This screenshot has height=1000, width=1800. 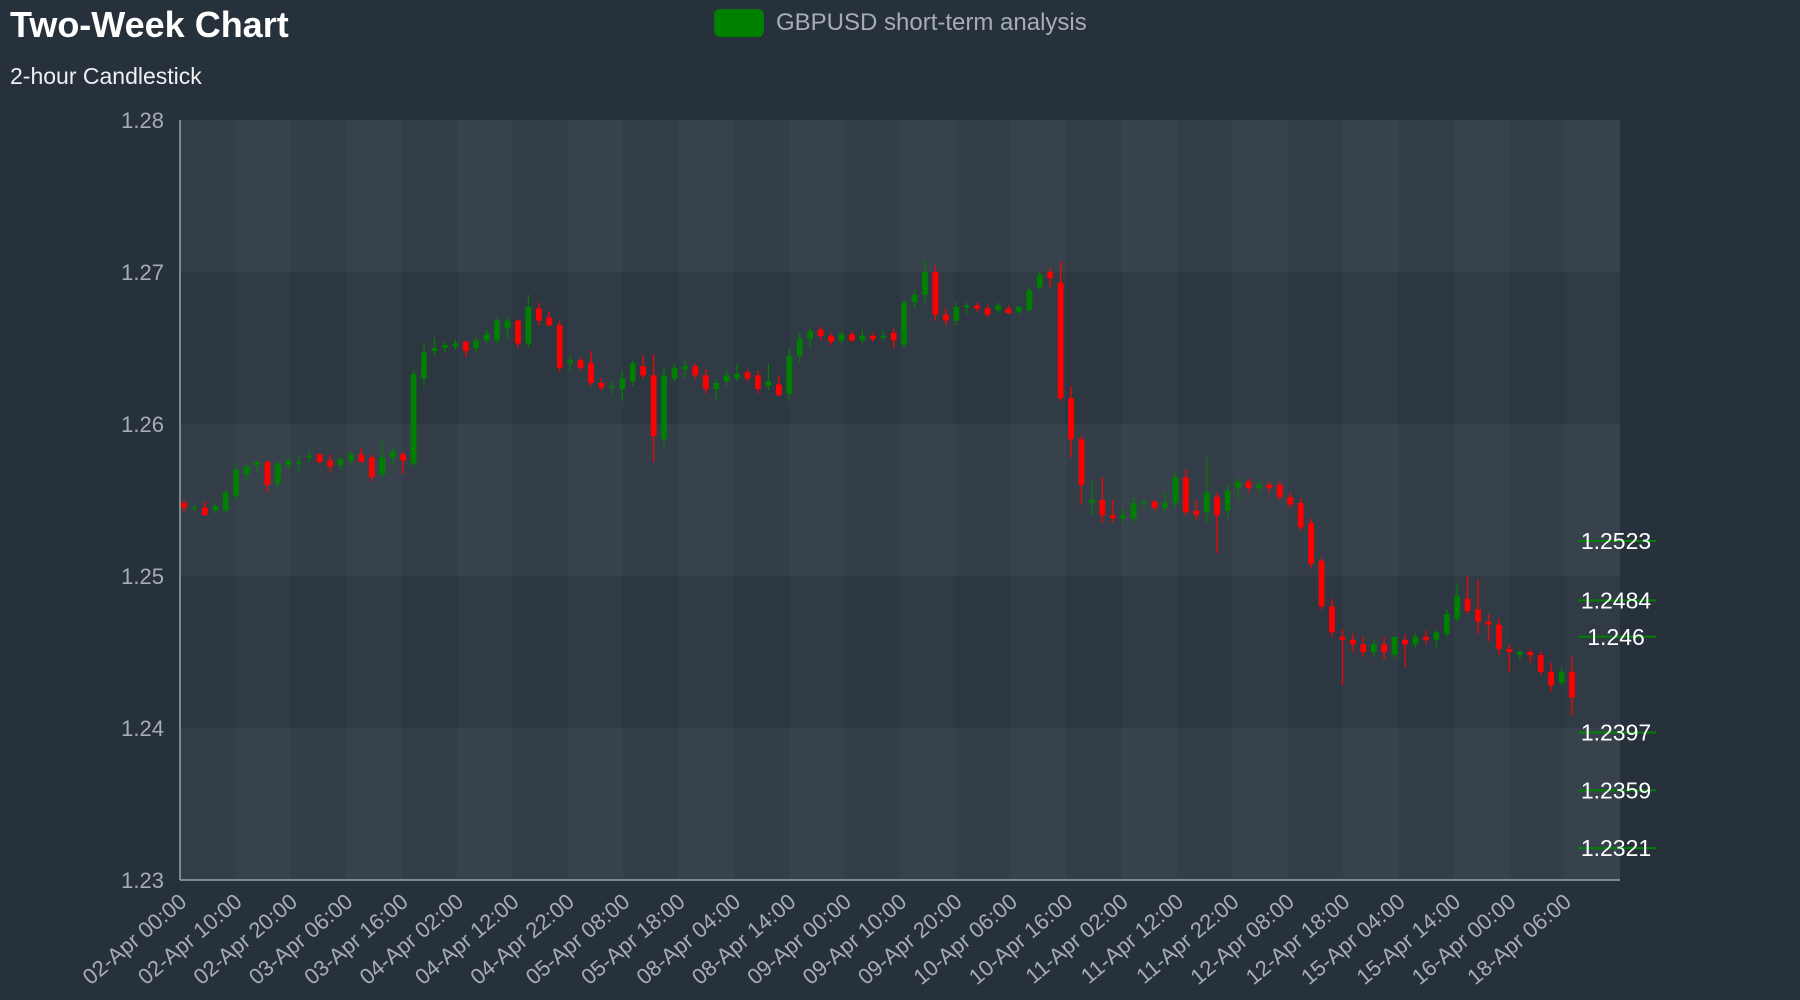 What do you see at coordinates (149, 24) in the screenshot?
I see `chart-title: Two-Week Chart` at bounding box center [149, 24].